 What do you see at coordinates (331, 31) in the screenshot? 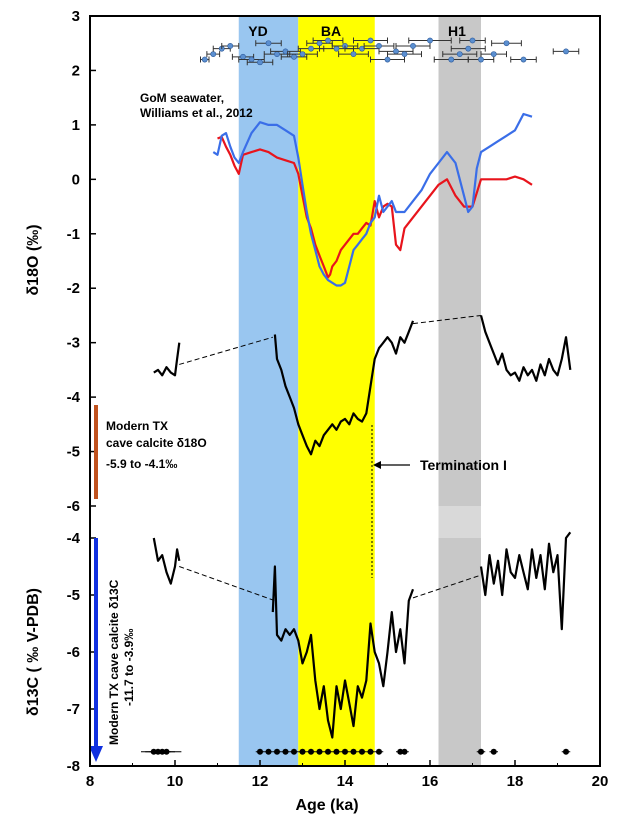
I see `band-label-ba: BA` at bounding box center [331, 31].